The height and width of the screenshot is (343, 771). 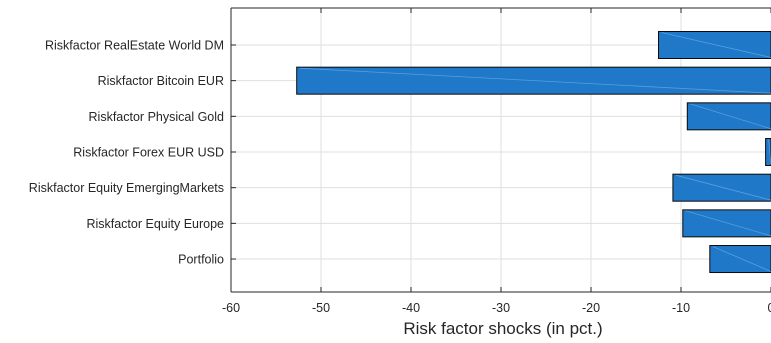 I want to click on category-label: Riskfactor Equity EmergingMarkets, so click(x=126, y=188).